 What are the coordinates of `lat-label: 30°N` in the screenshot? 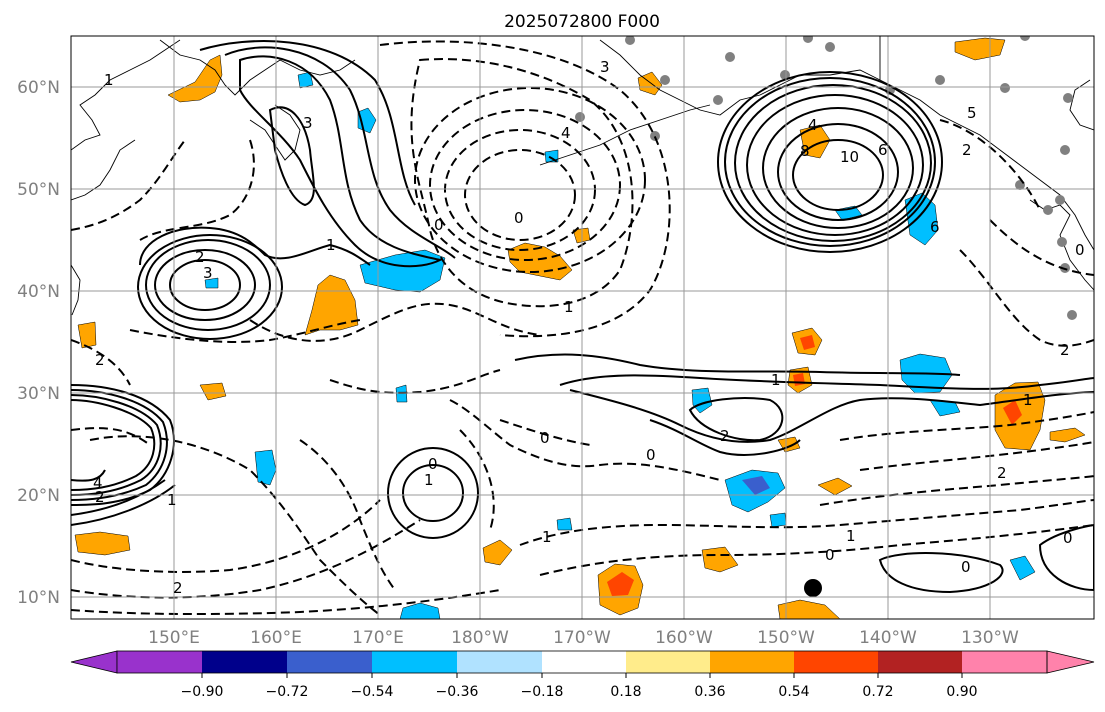 It's located at (38, 394).